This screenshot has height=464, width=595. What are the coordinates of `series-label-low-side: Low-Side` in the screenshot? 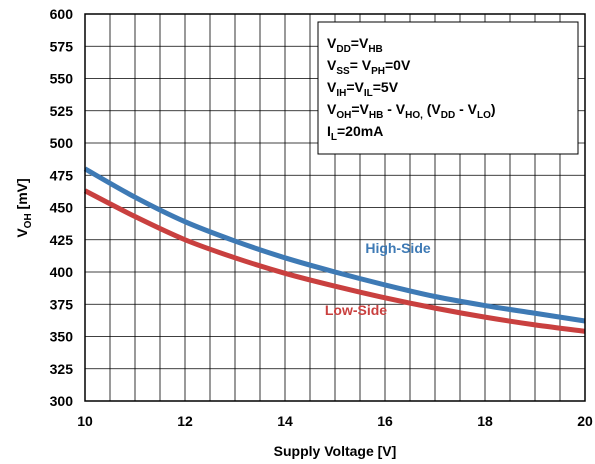 It's located at (356, 310).